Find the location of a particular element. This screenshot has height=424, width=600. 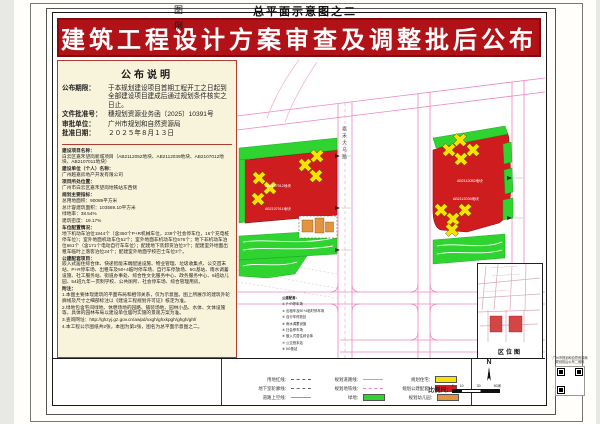

scale-tick: 10 is located at coordinates (461, 386).